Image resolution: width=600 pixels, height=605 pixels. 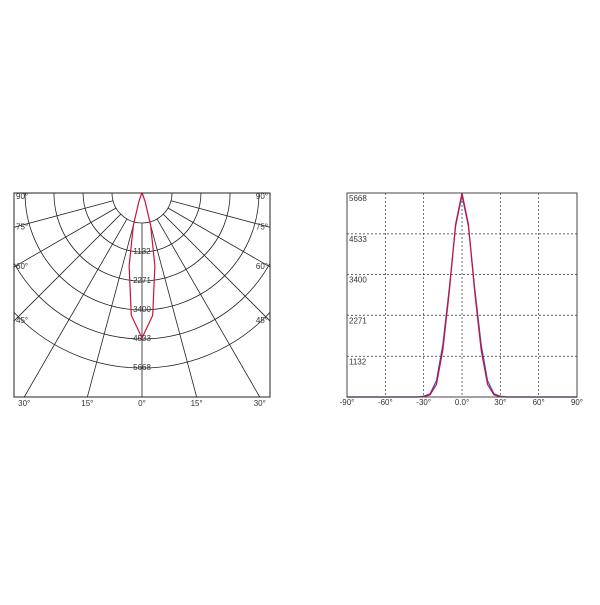 I want to click on radius-label: 5668, so click(x=142, y=367).